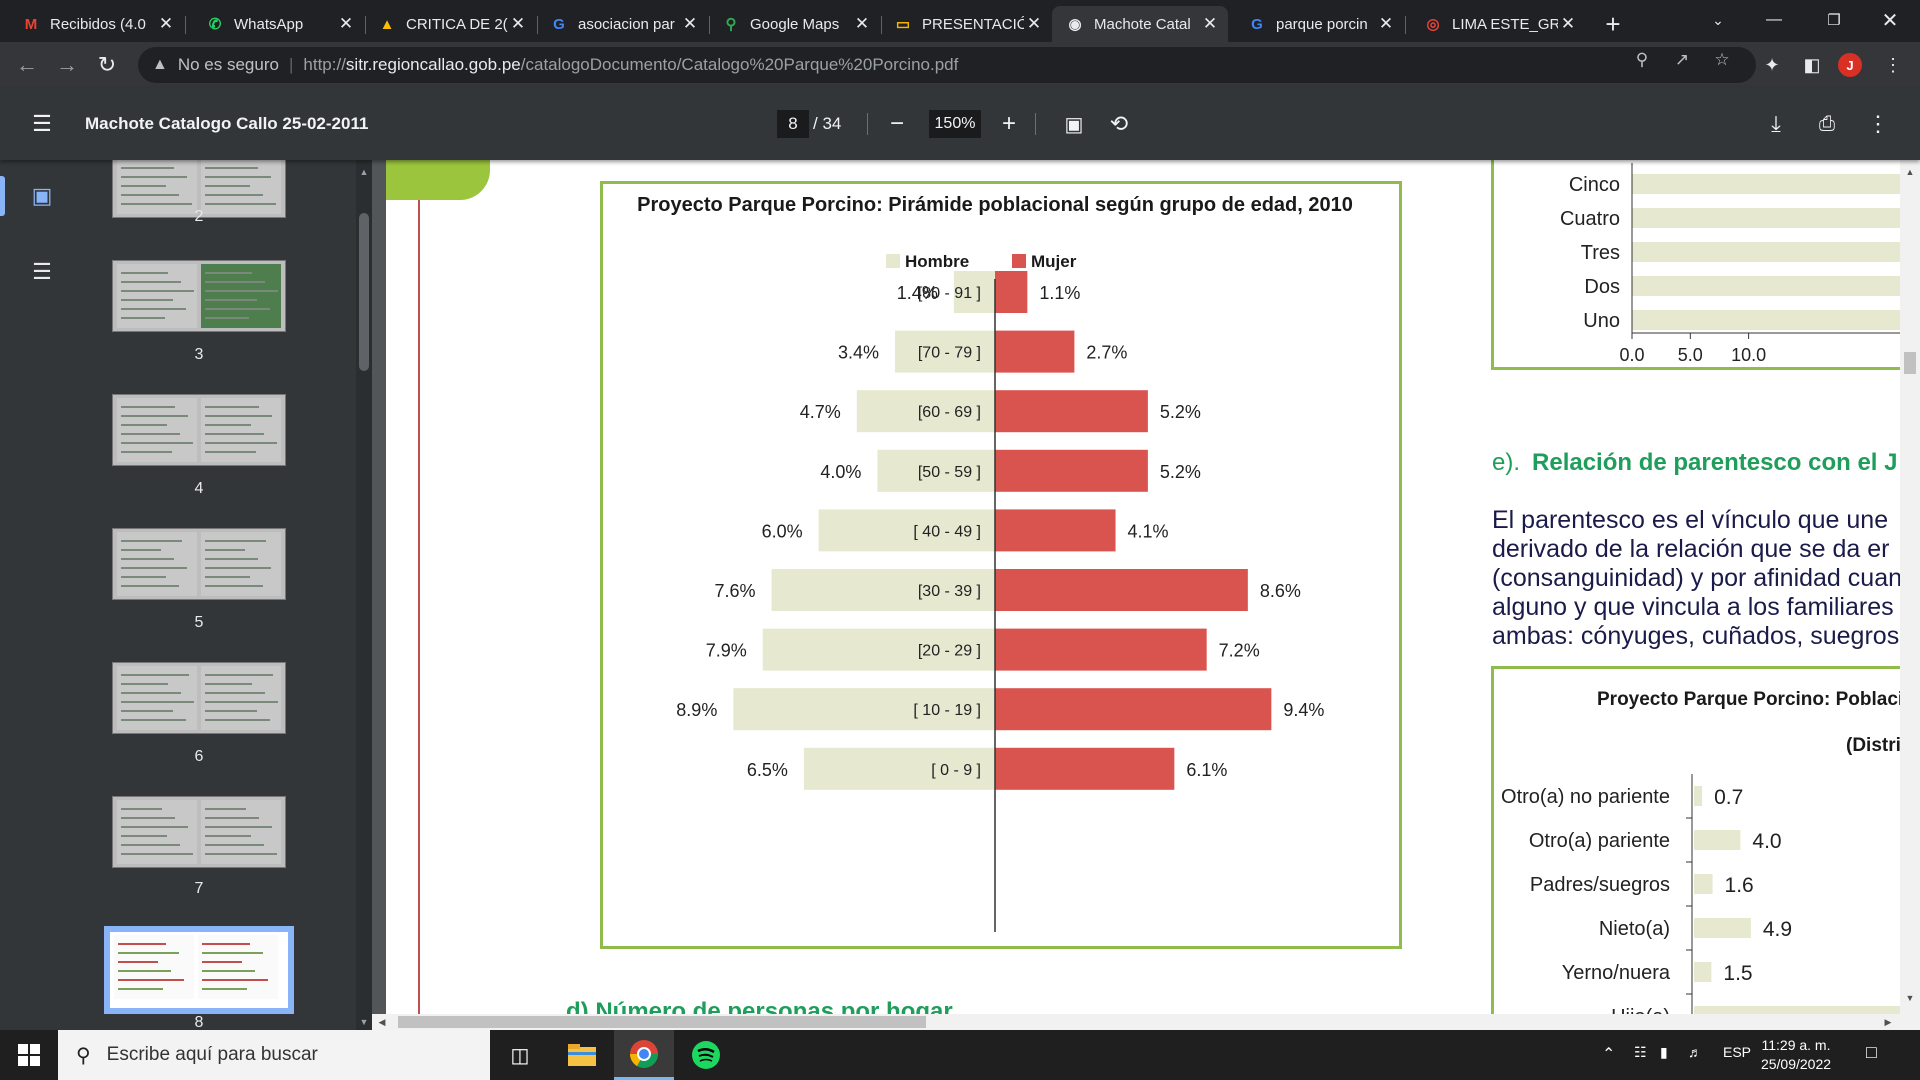  I want to click on thumbnail-sidebar: ▣ ☰ 2 3 4 5 6 7 8, so click(178, 595).